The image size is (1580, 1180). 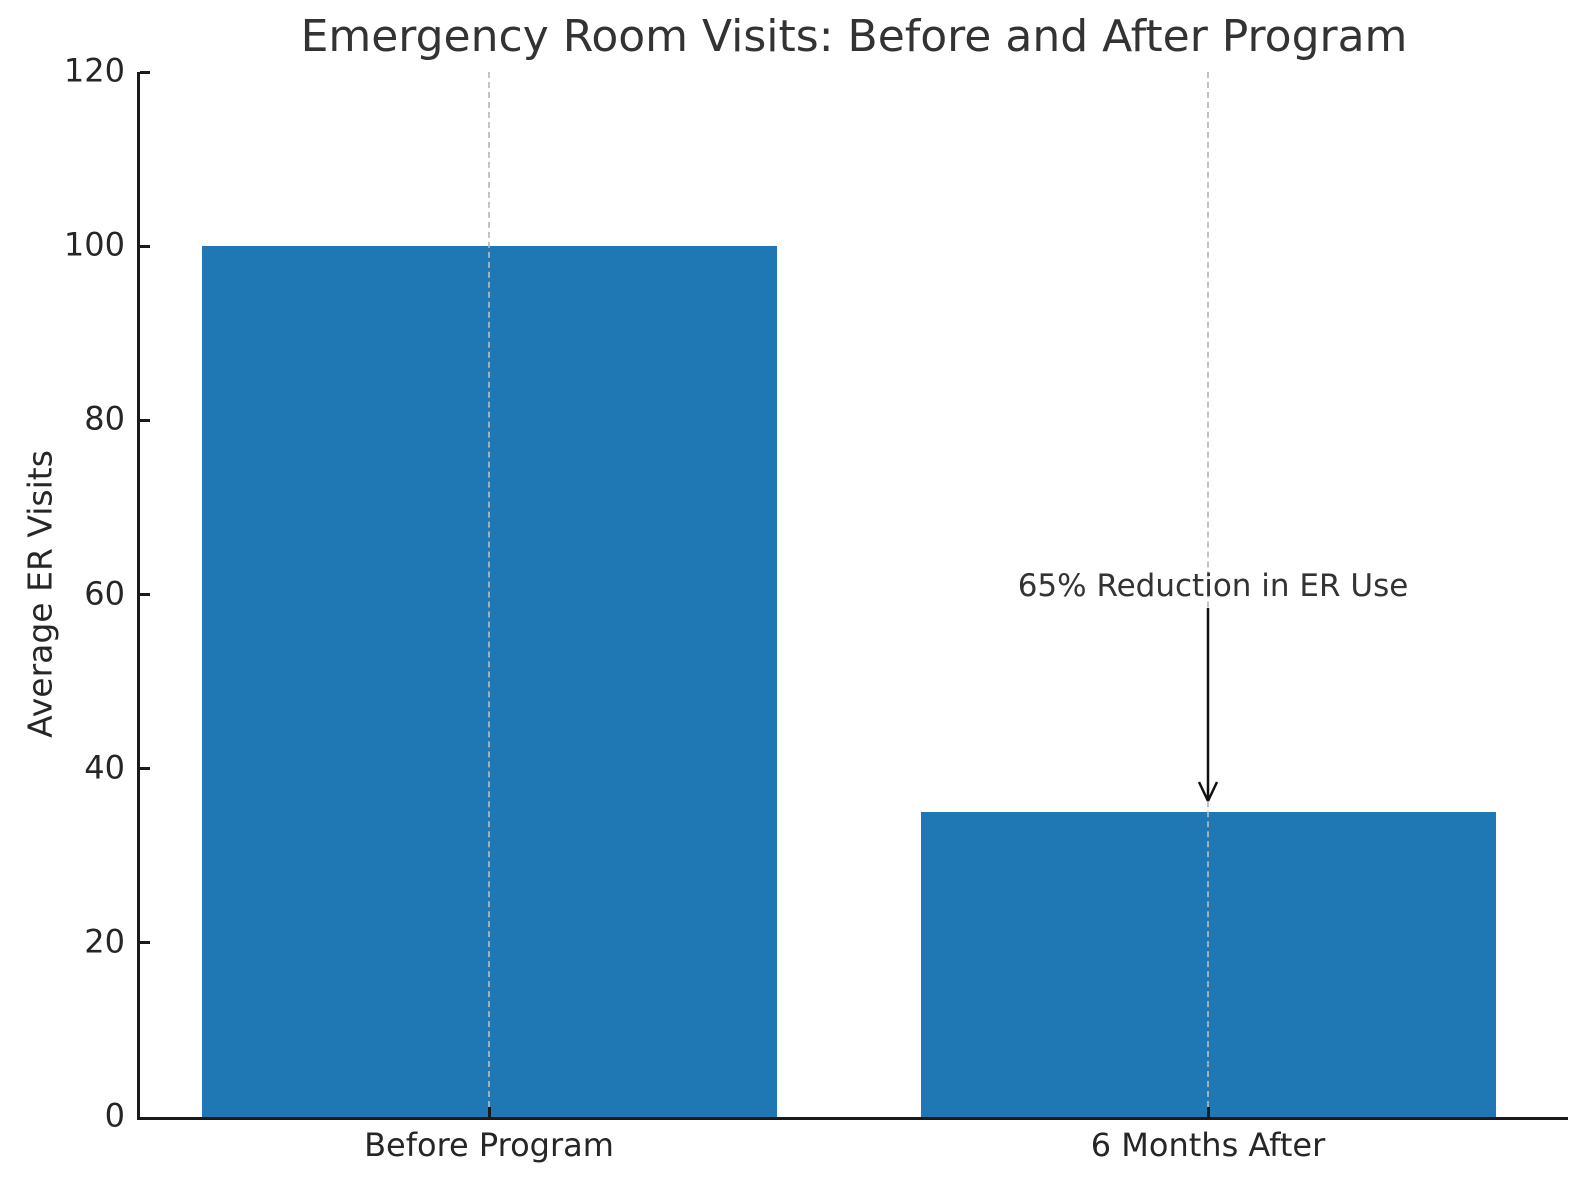 What do you see at coordinates (114, 1115) in the screenshot?
I see `y-tick-label: 0` at bounding box center [114, 1115].